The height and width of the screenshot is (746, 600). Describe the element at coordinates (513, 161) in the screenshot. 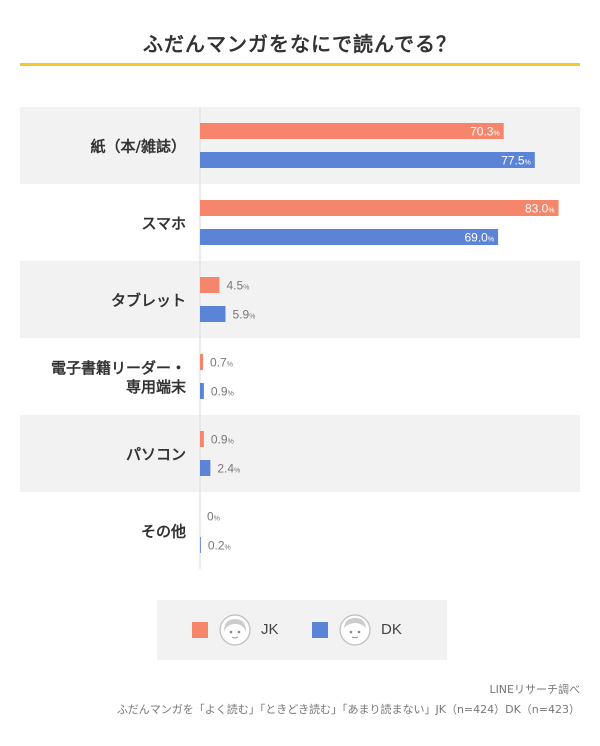

I see `data-label-value: 77.5` at that location.